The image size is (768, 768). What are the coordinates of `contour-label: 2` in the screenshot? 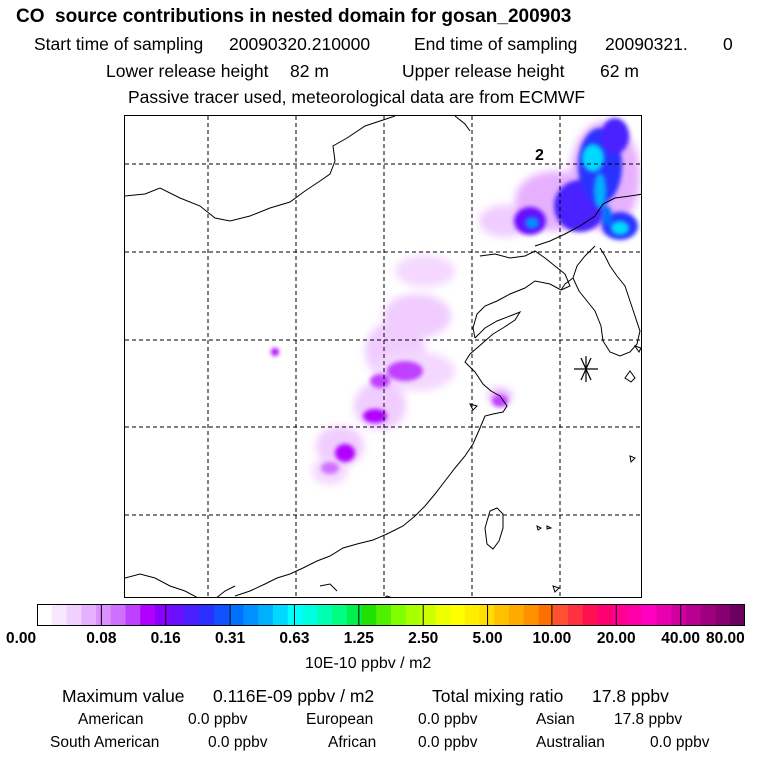 It's located at (539, 155).